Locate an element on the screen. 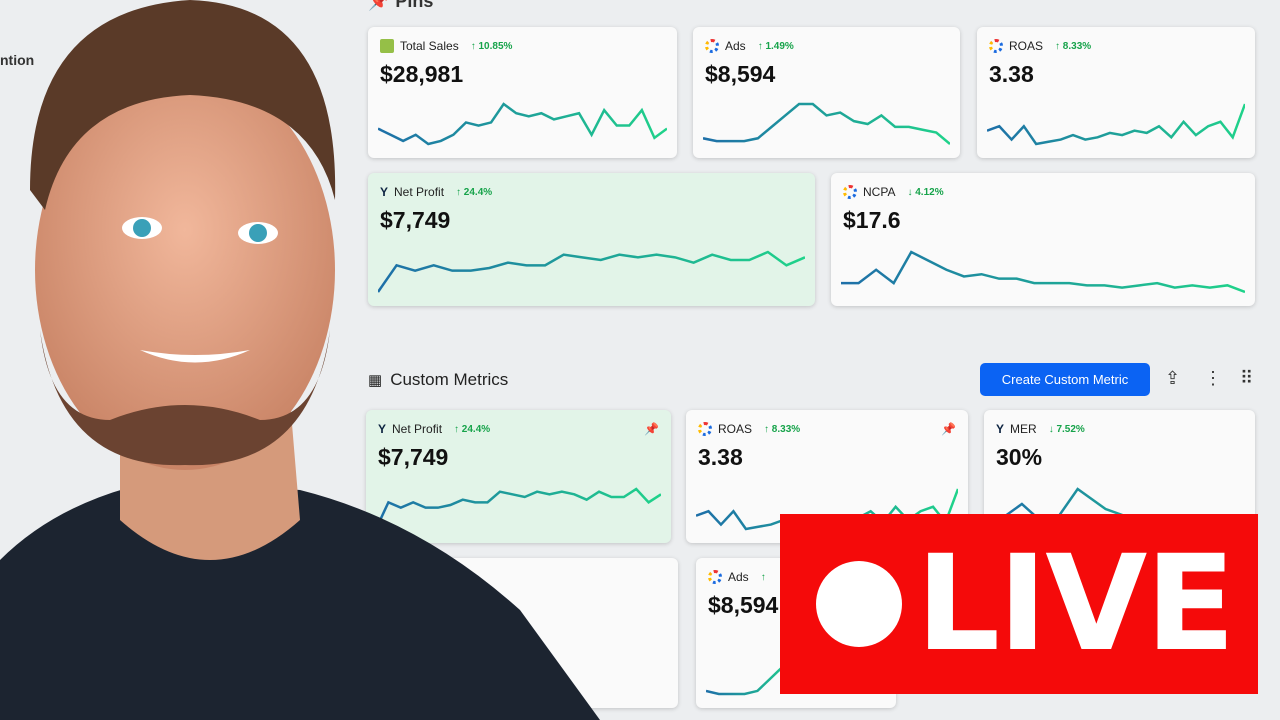  metric-delta: ↑ 10.85% is located at coordinates (491, 46).